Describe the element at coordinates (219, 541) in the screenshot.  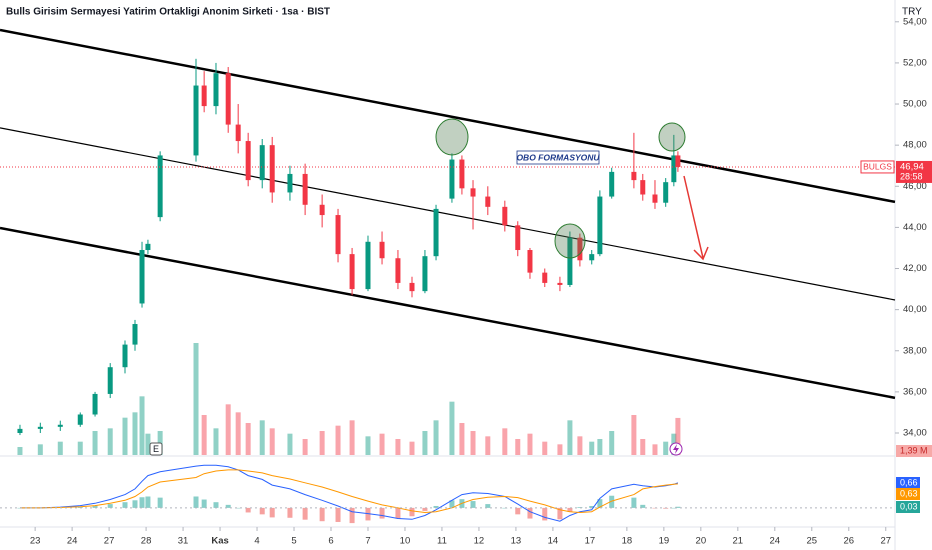
I see `x-tick-label: Kas` at that location.